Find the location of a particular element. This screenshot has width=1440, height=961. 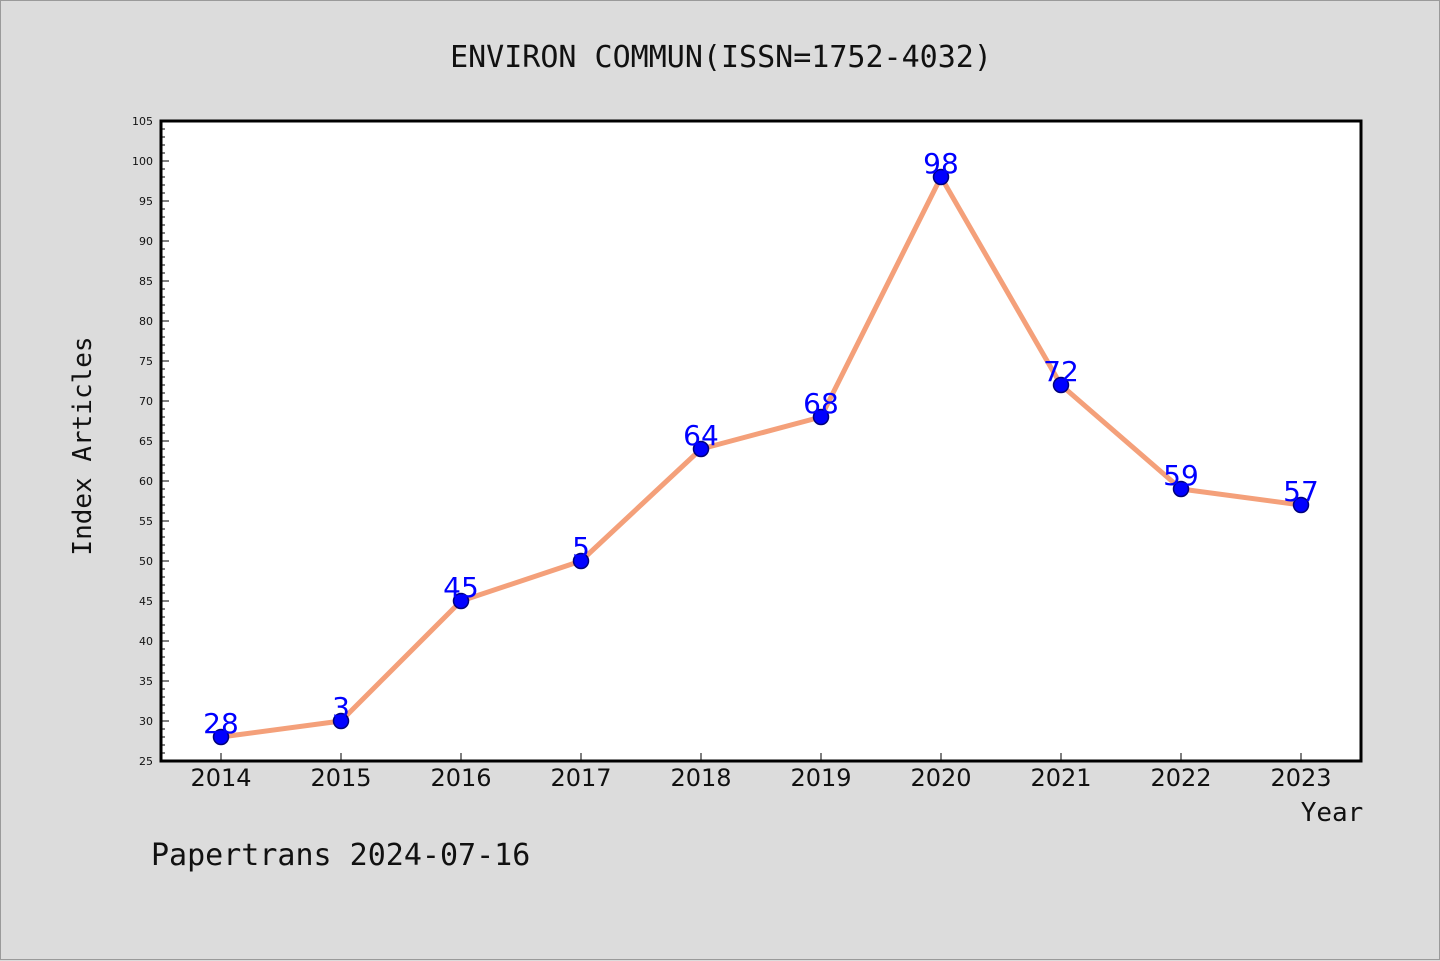

y-tick-label: 50 is located at coordinates (146, 561).